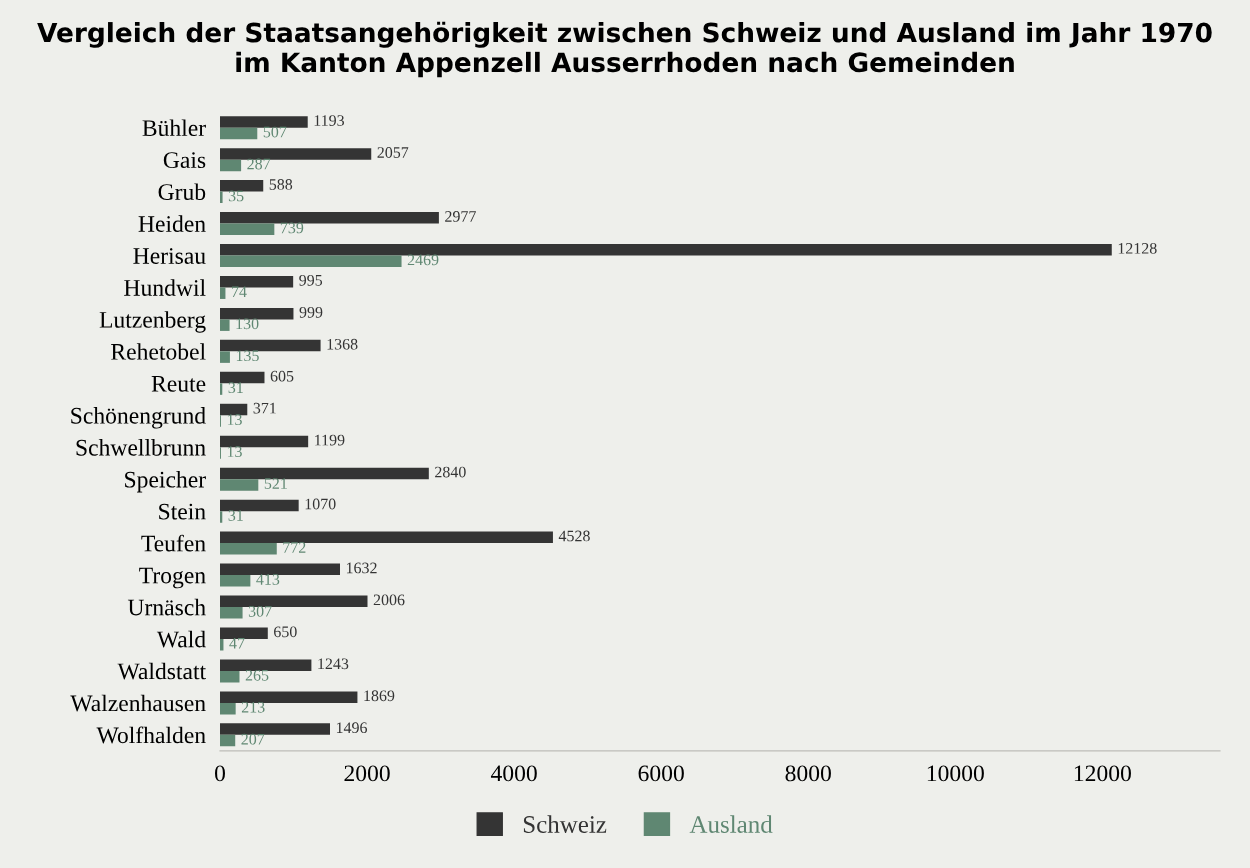 This screenshot has height=868, width=1250. Describe the element at coordinates (151, 735) in the screenshot. I see `y-tick-label: Wolfhalden` at that location.